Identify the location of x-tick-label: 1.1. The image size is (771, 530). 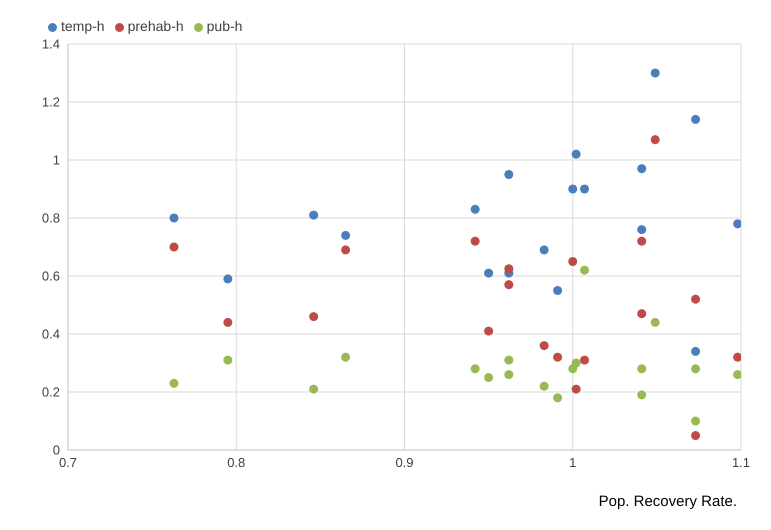
(741, 462).